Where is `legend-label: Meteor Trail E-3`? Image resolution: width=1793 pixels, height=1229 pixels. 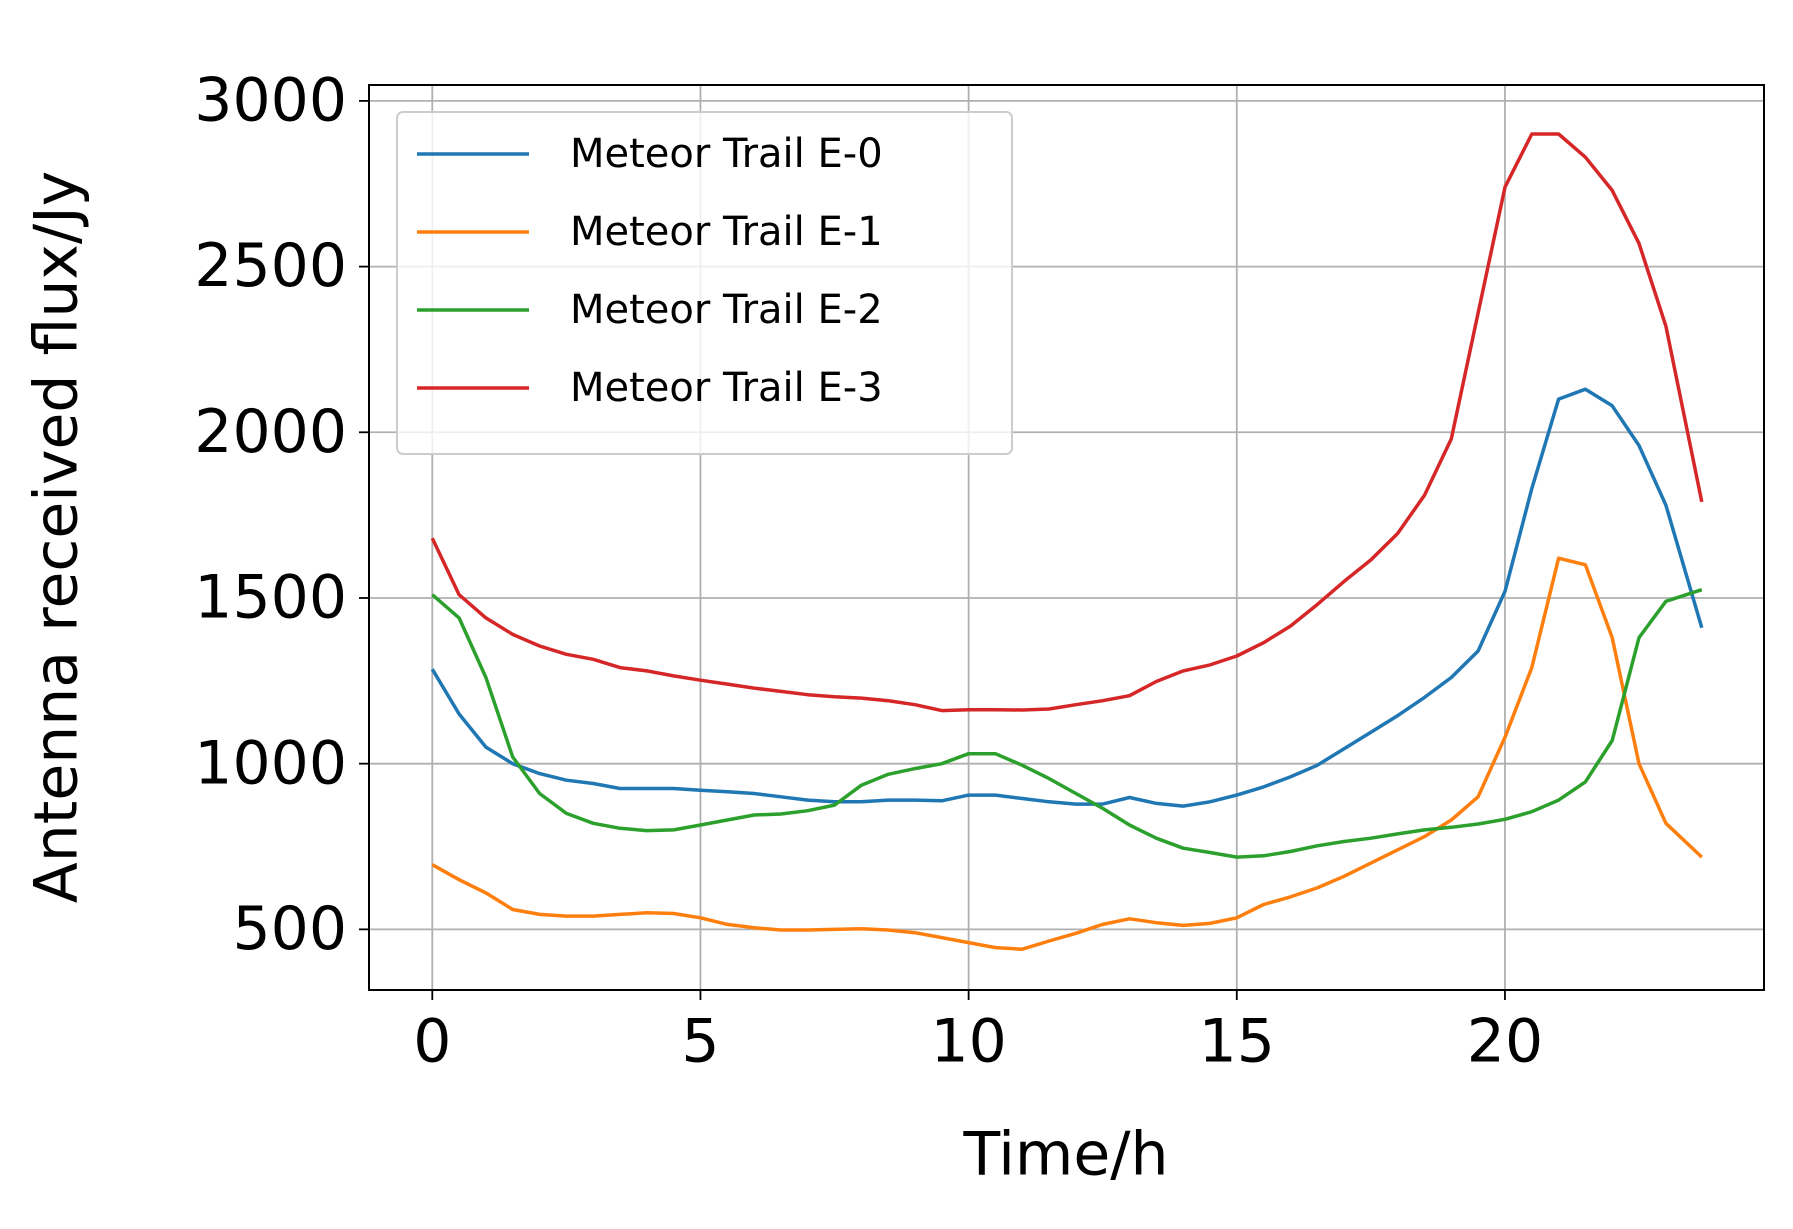 legend-label: Meteor Trail E-3 is located at coordinates (726, 388).